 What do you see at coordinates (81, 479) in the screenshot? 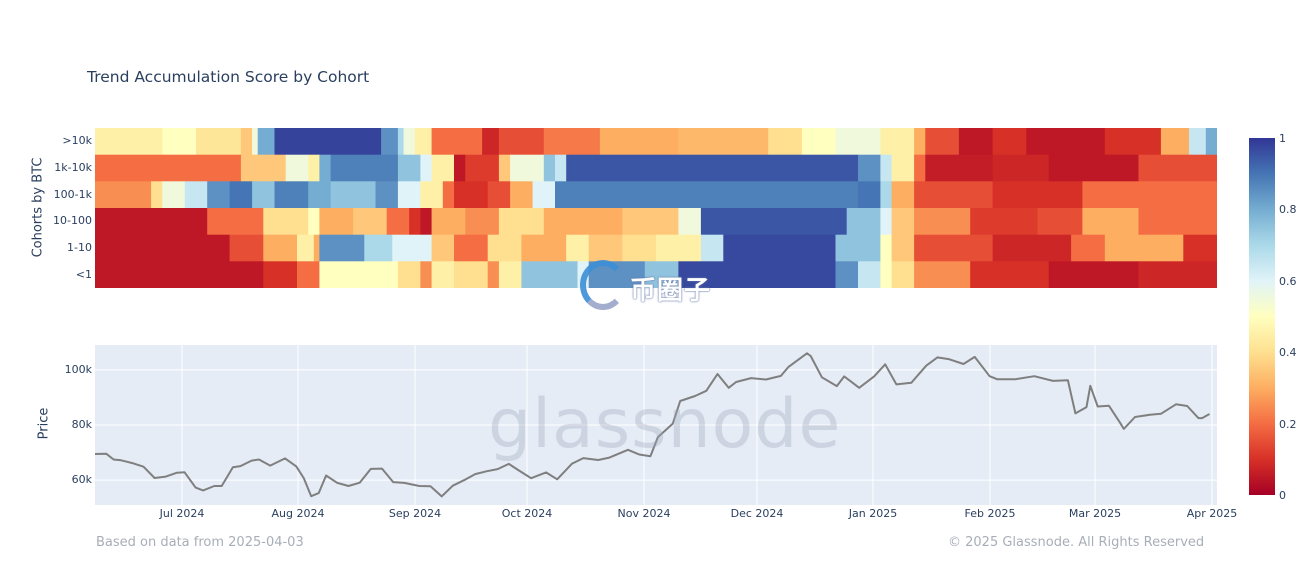
I see `price-y-tick: 60k` at bounding box center [81, 479].